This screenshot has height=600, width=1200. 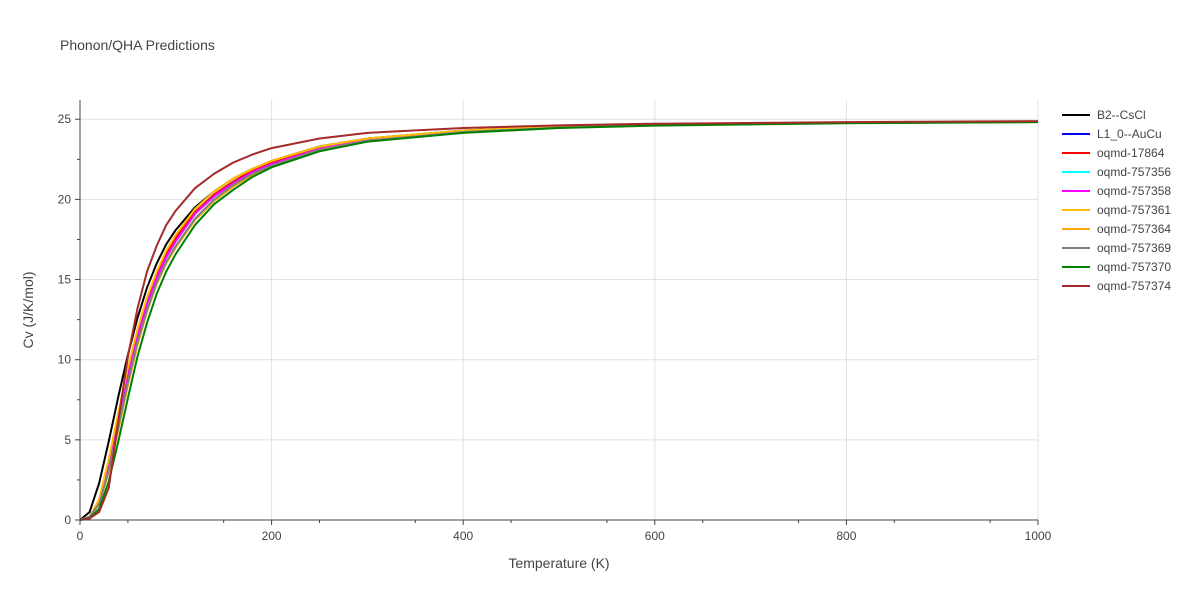 What do you see at coordinates (67, 520) in the screenshot?
I see `y-tick-label: 0` at bounding box center [67, 520].